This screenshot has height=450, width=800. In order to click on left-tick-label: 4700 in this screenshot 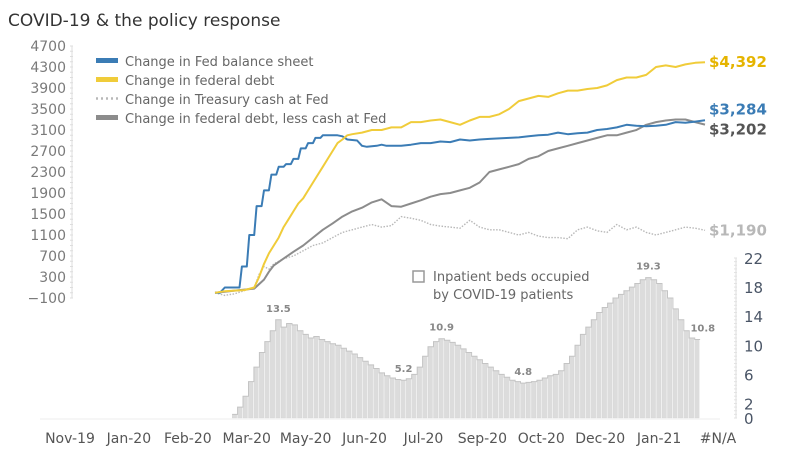, I will do `click(48, 47)`.